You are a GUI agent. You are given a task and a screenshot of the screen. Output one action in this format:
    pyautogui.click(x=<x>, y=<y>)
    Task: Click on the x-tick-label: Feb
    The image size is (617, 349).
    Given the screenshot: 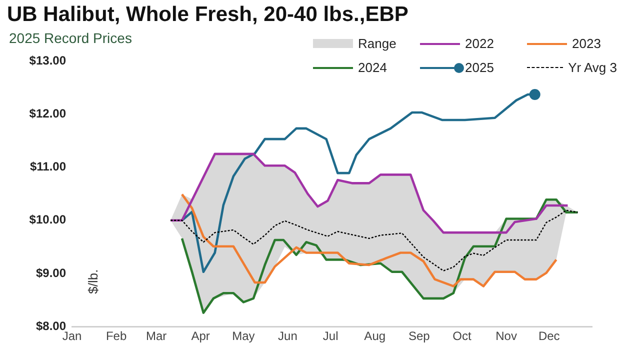 What is the action you would take?
    pyautogui.click(x=116, y=336)
    